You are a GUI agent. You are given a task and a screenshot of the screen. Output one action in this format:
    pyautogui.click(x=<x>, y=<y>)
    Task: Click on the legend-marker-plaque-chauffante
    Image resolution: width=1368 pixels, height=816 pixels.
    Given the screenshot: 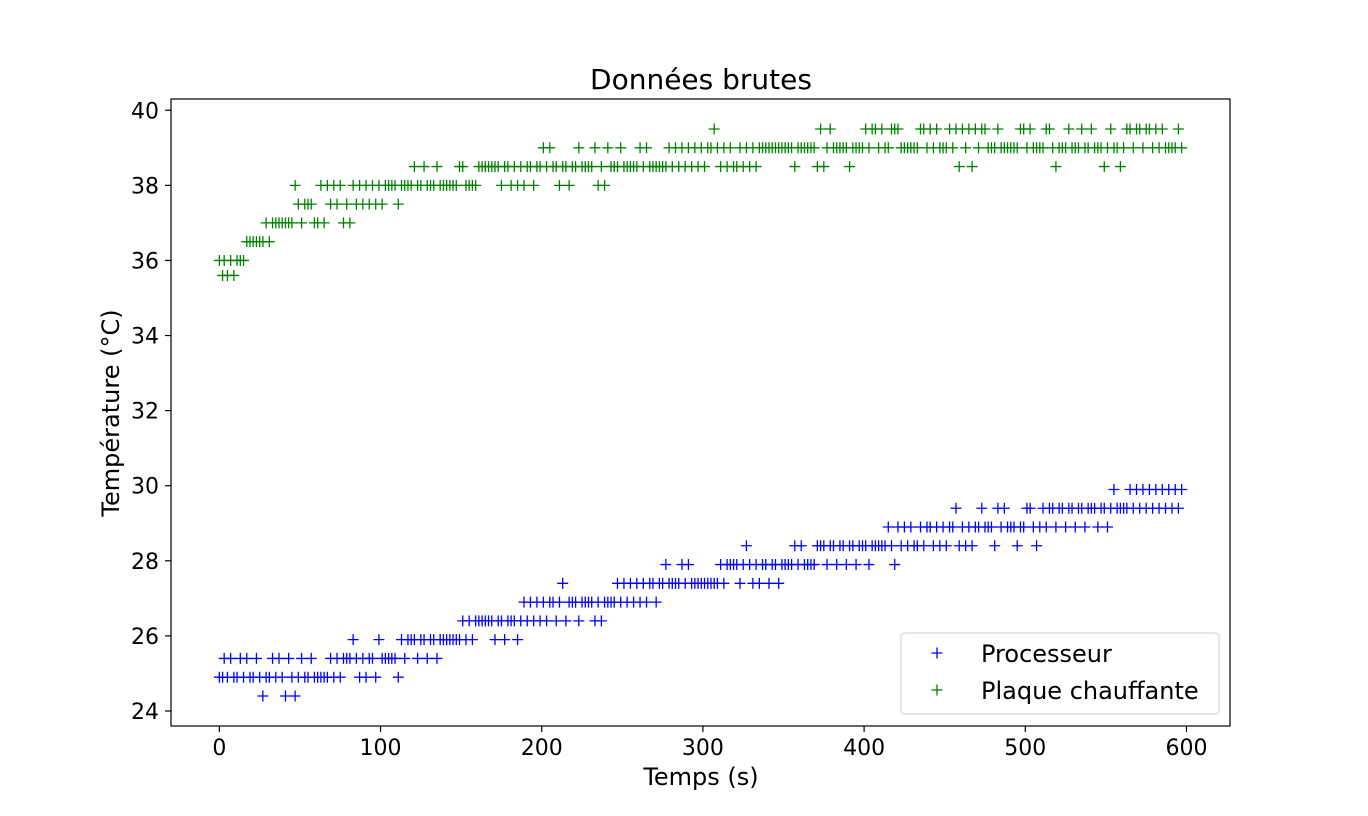 What is the action you would take?
    pyautogui.click(x=937, y=690)
    